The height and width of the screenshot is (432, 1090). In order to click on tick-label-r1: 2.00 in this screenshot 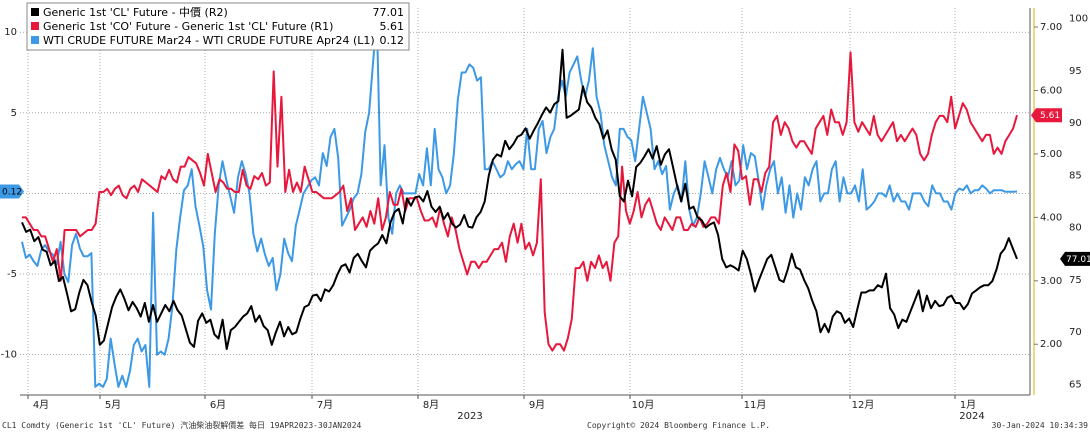, I will do `click(1051, 344)`.